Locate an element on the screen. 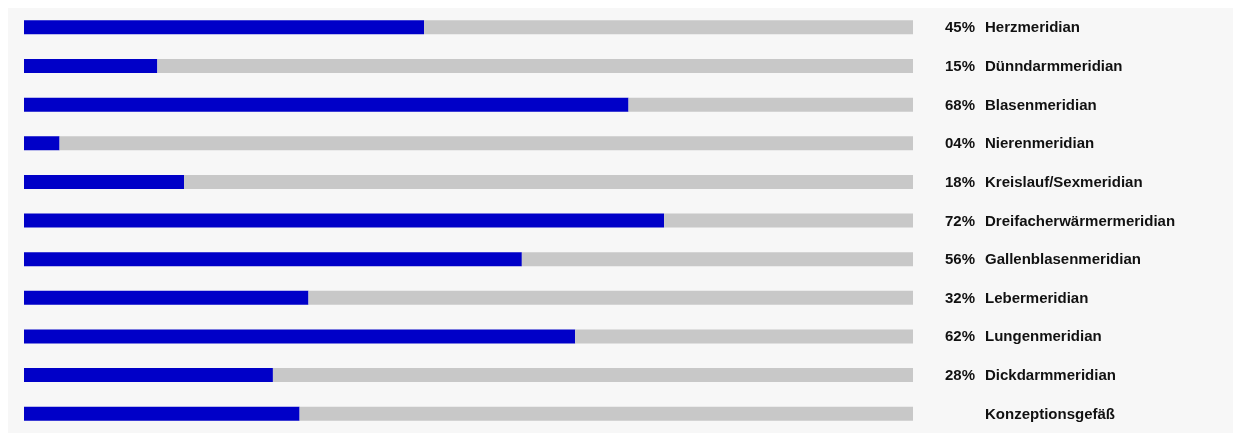 This screenshot has width=1241, height=435. y-tick-label: Konzeptionsgefäß is located at coordinates (1050, 413).